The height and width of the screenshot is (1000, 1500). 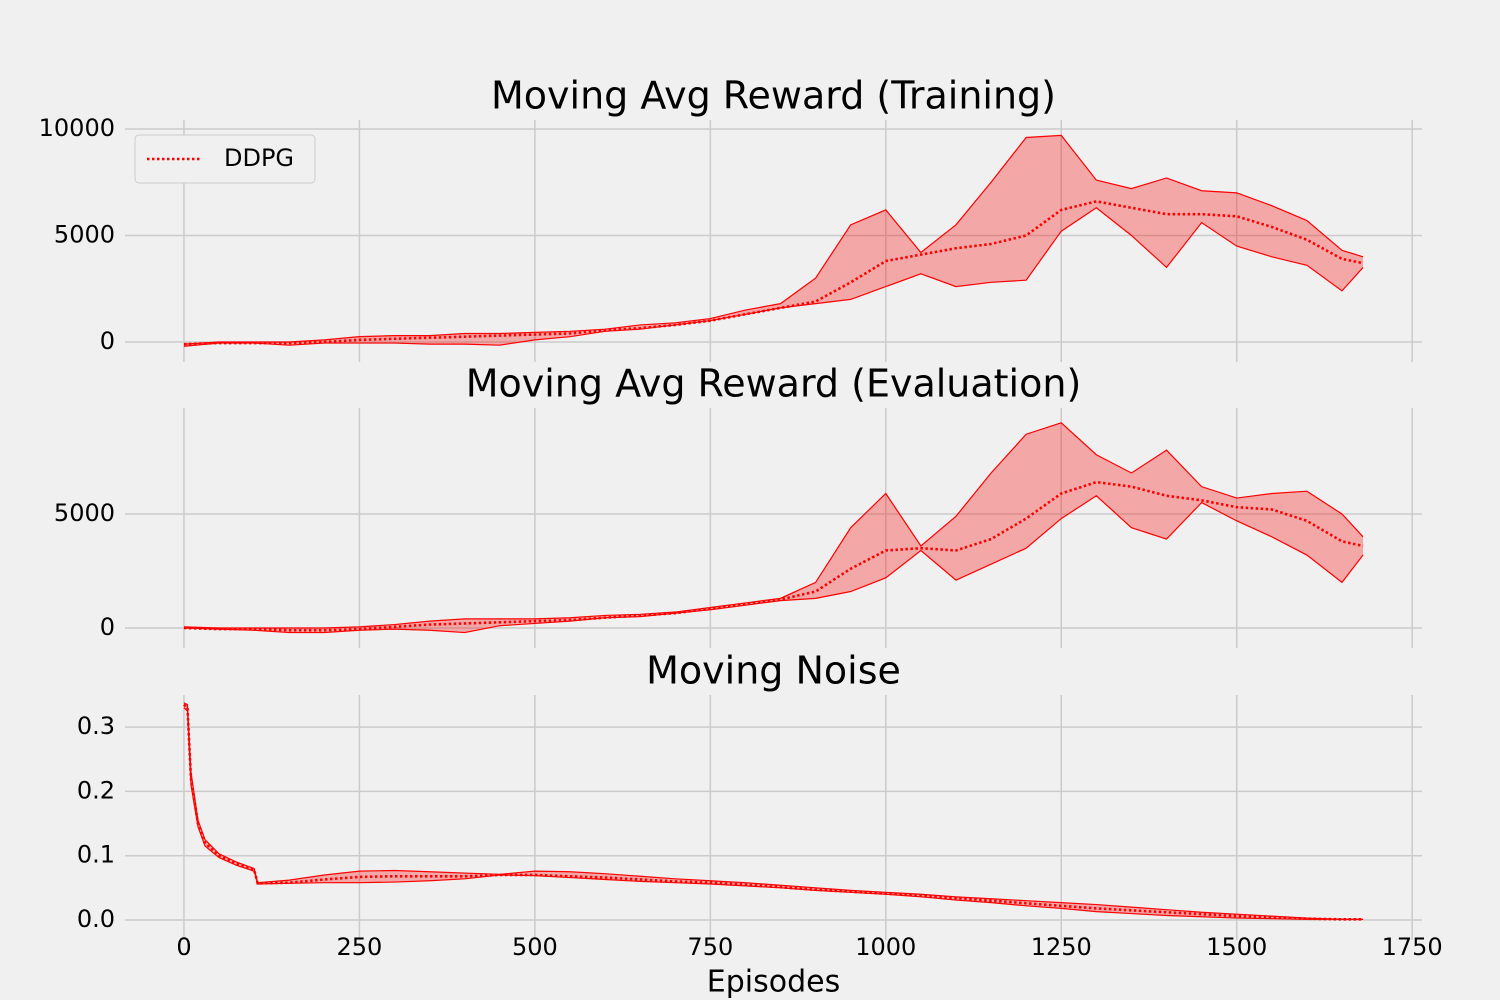 I want to click on y-tick-label: 10000, so click(x=77, y=128).